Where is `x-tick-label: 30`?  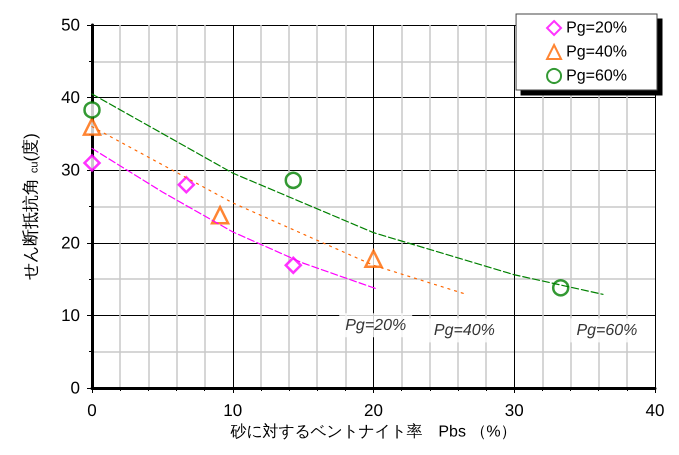
x-tick-label: 30 is located at coordinates (514, 410).